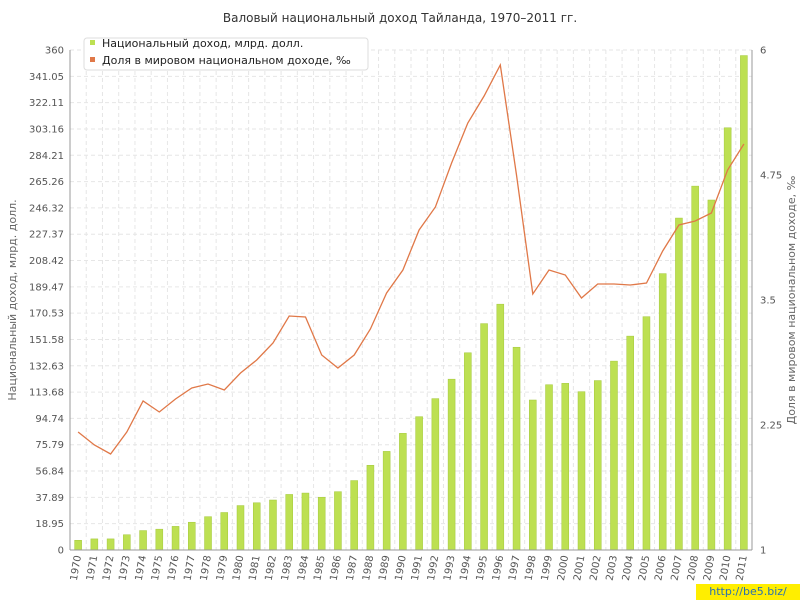 The height and width of the screenshot is (600, 800). What do you see at coordinates (49, 419) in the screenshot?
I see `y-tick-label: 94.74` at bounding box center [49, 419].